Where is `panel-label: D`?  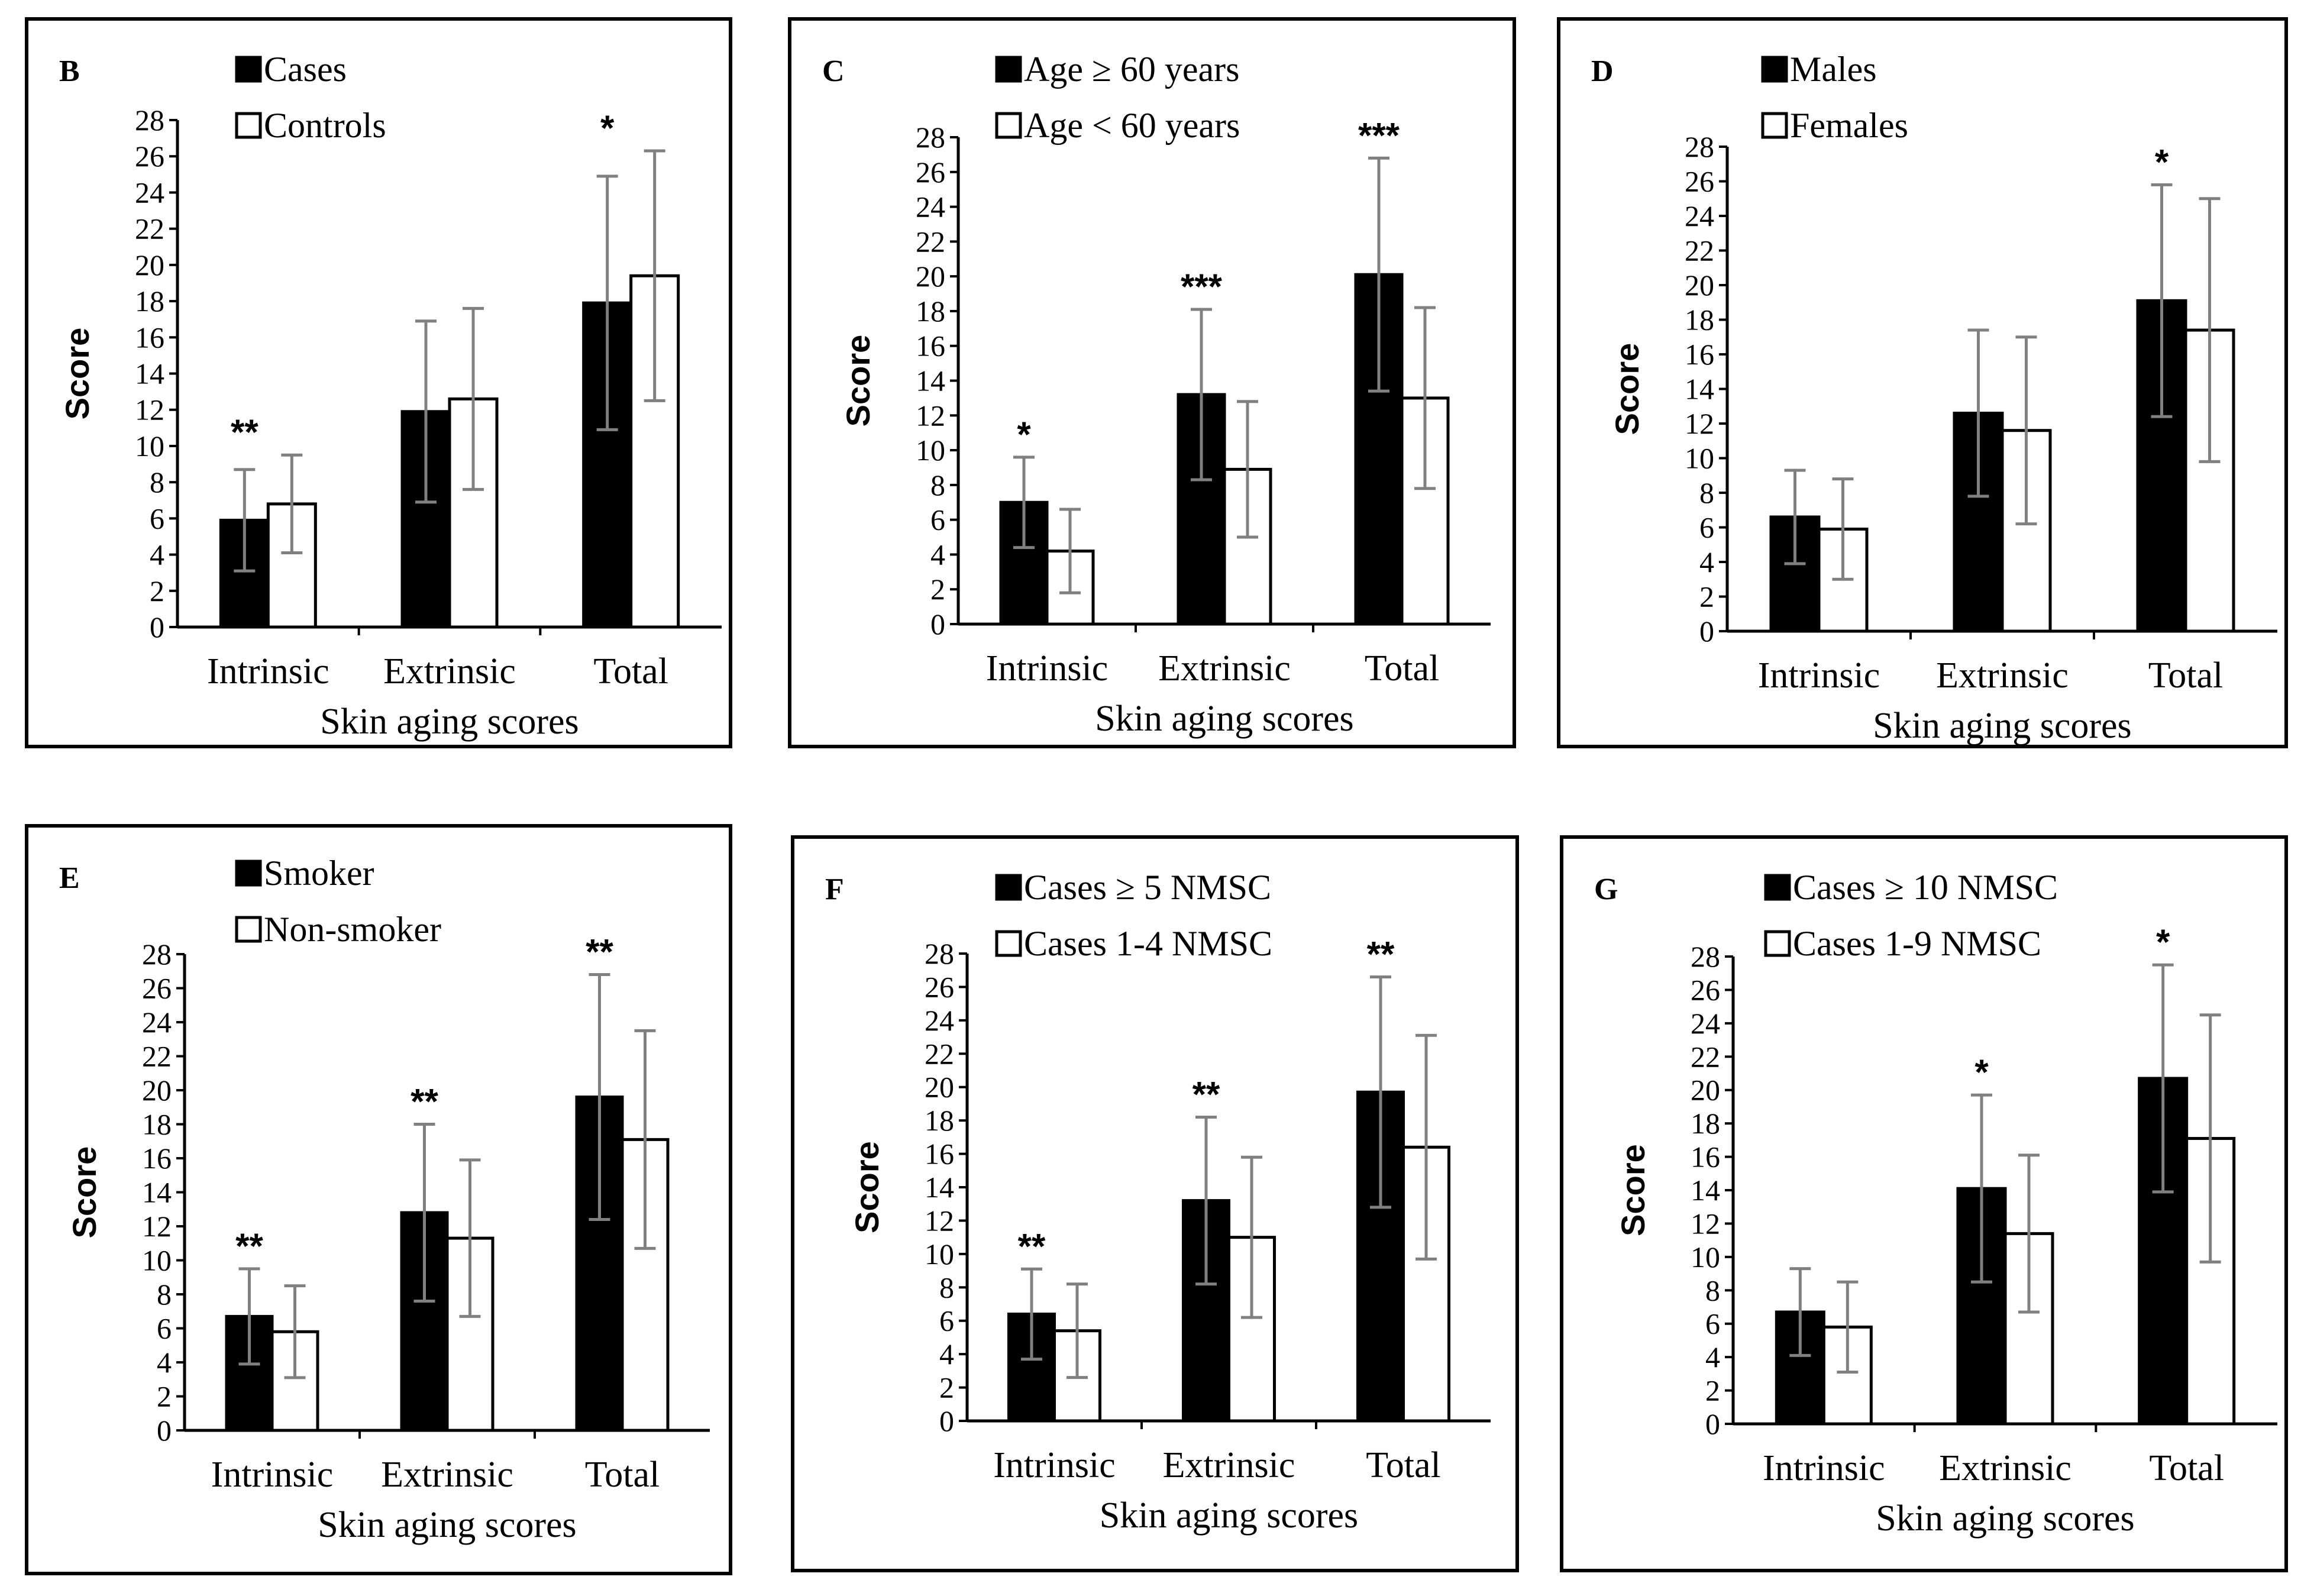 panel-label: D is located at coordinates (1602, 71).